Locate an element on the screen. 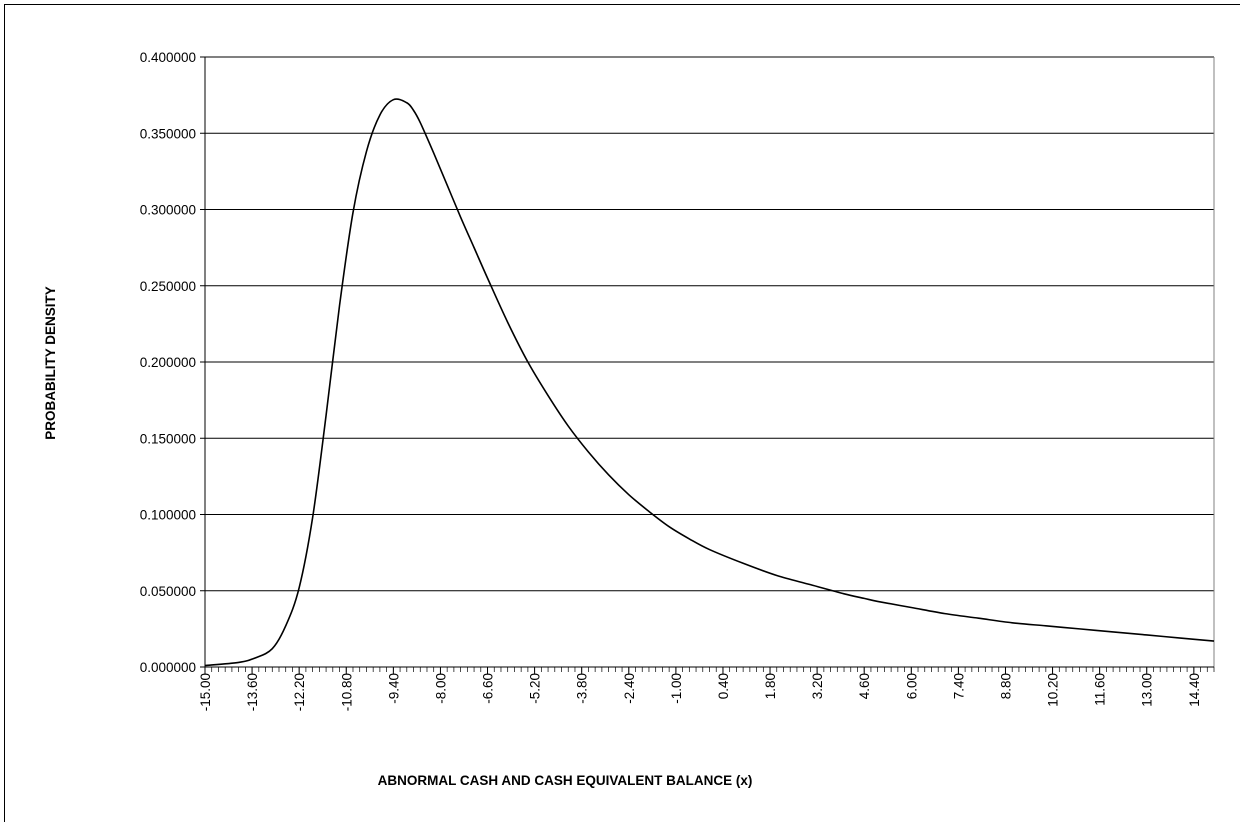  x-tick-label: 7.40 is located at coordinates (958, 686).